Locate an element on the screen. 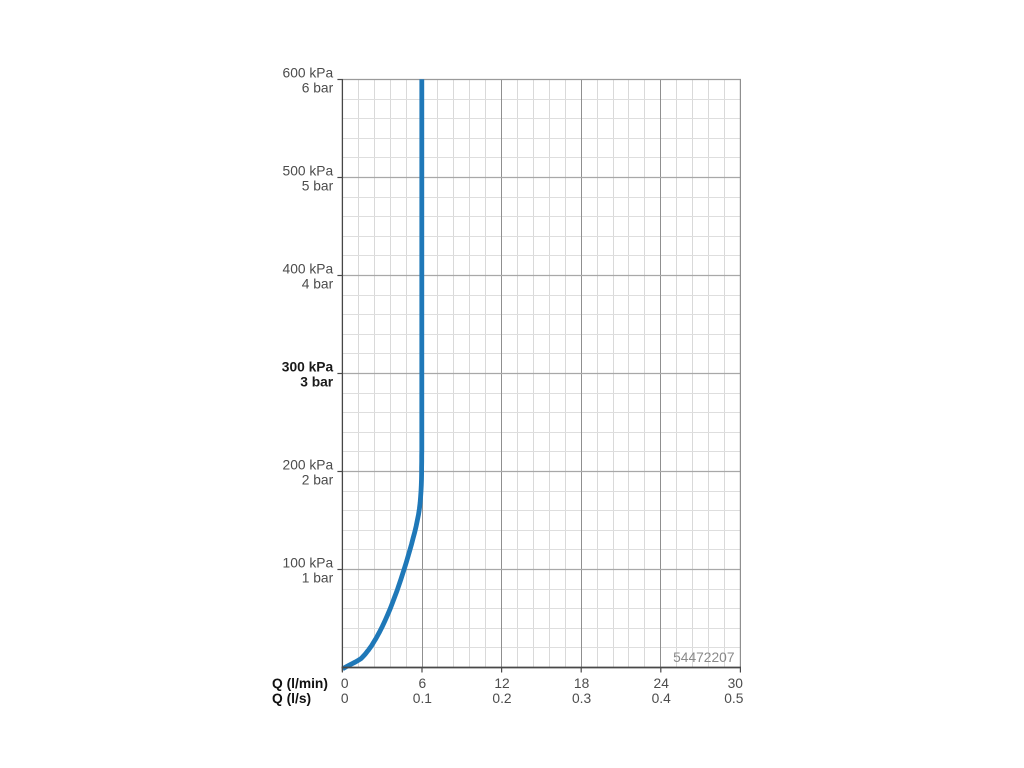 This screenshot has width=1024, height=768. svg-text: 3 bar is located at coordinates (317, 382).